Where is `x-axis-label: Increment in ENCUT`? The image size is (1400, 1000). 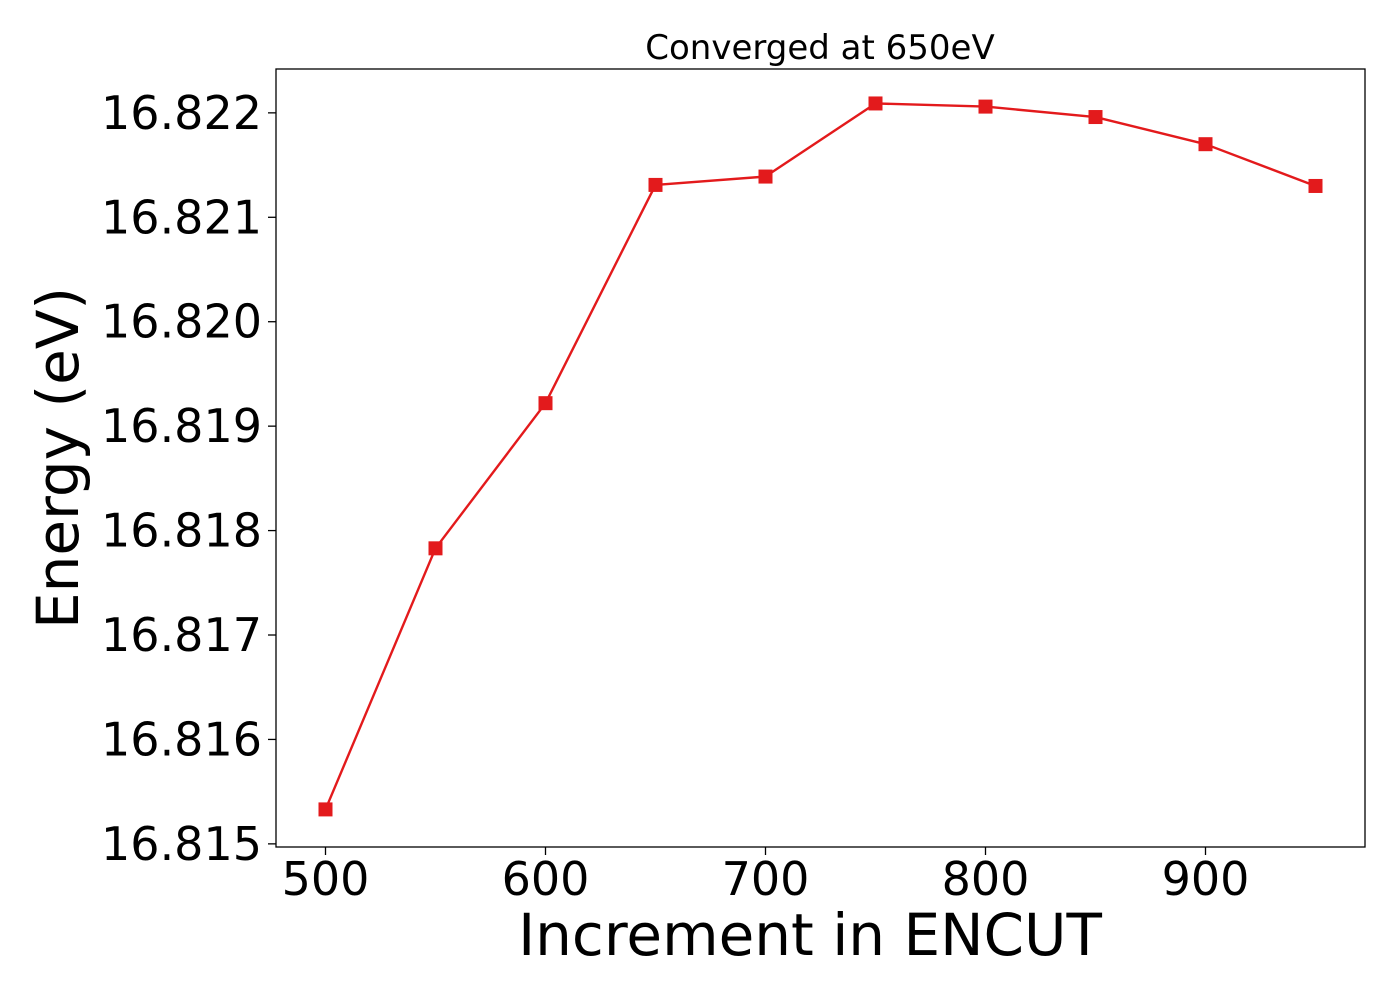 x-axis-label: Increment in ENCUT is located at coordinates (810, 935).